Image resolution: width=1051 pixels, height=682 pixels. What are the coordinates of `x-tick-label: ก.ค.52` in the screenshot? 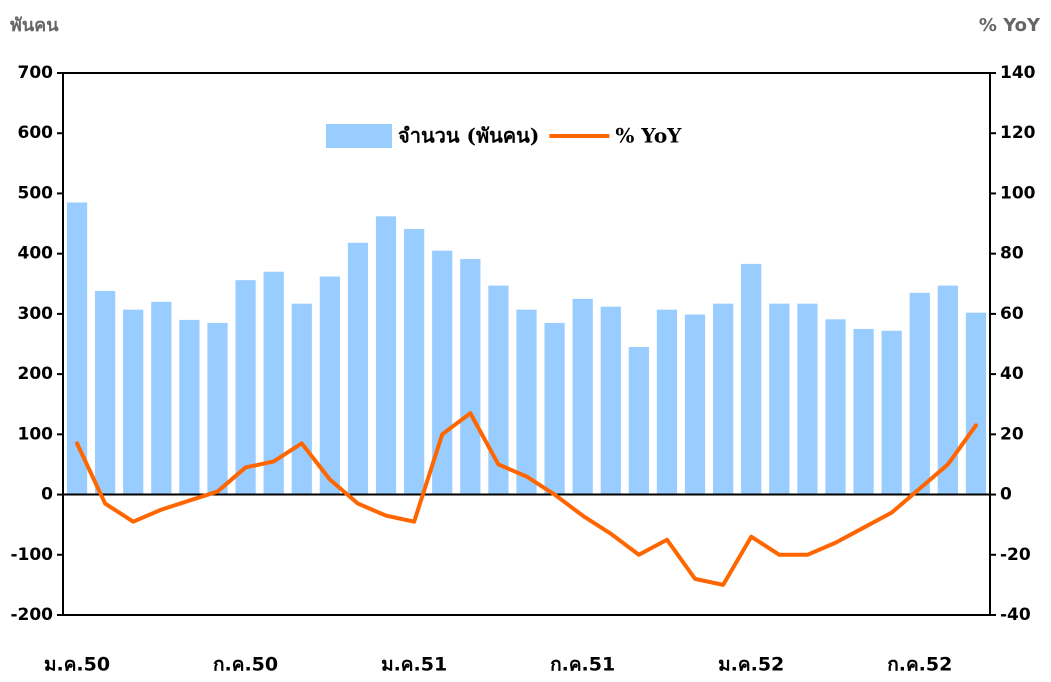 It's located at (919, 665).